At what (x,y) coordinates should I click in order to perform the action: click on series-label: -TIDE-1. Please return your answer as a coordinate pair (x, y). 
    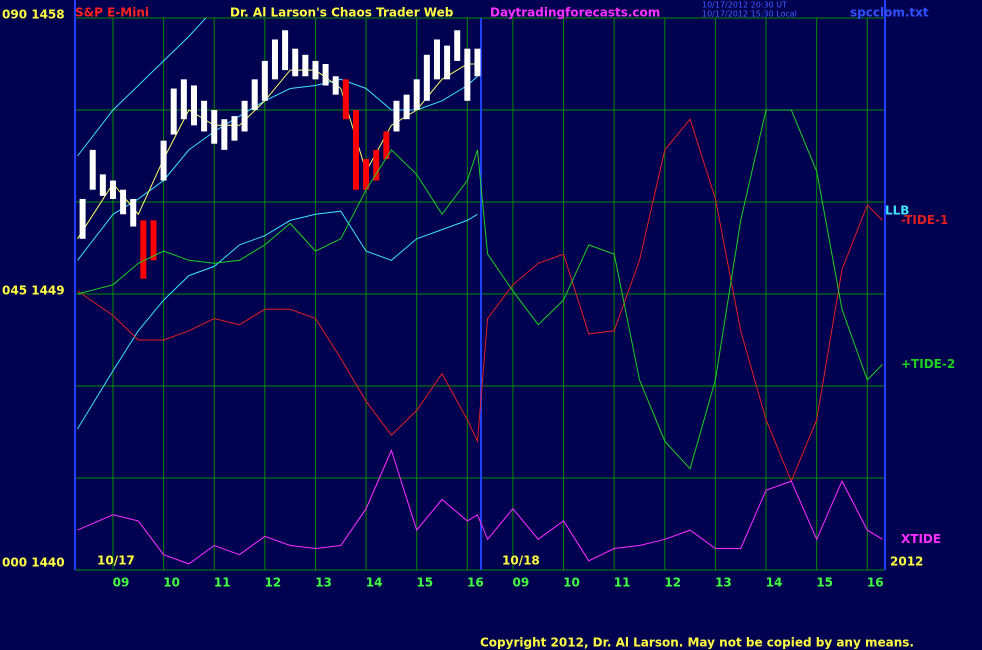
    Looking at the image, I should click on (924, 220).